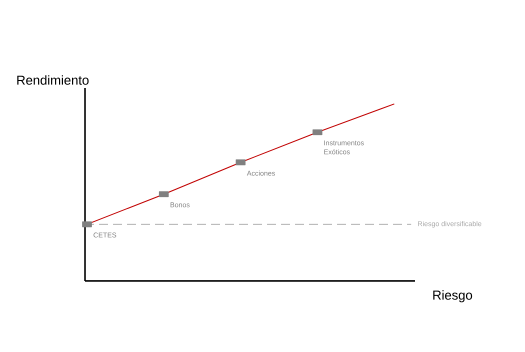  Describe the element at coordinates (452, 296) in the screenshot. I see `x-axis-title: Riesgo` at that location.